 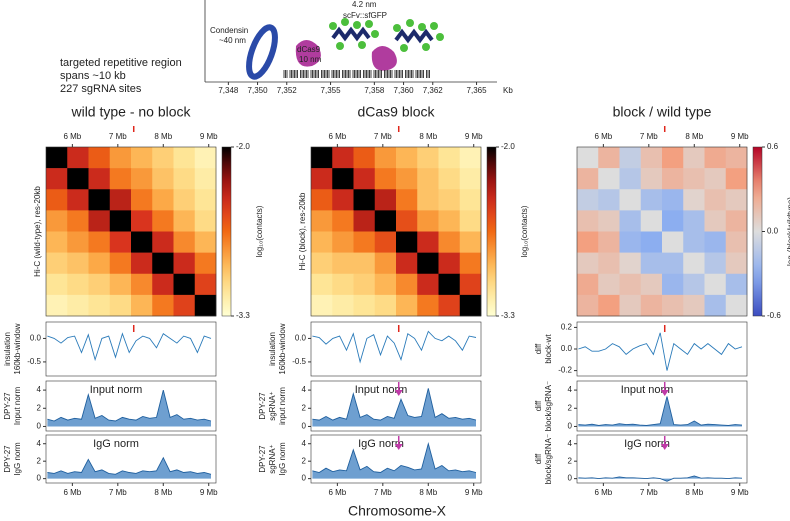 I want to click on y-tick-label: 0.0, so click(x=567, y=348).